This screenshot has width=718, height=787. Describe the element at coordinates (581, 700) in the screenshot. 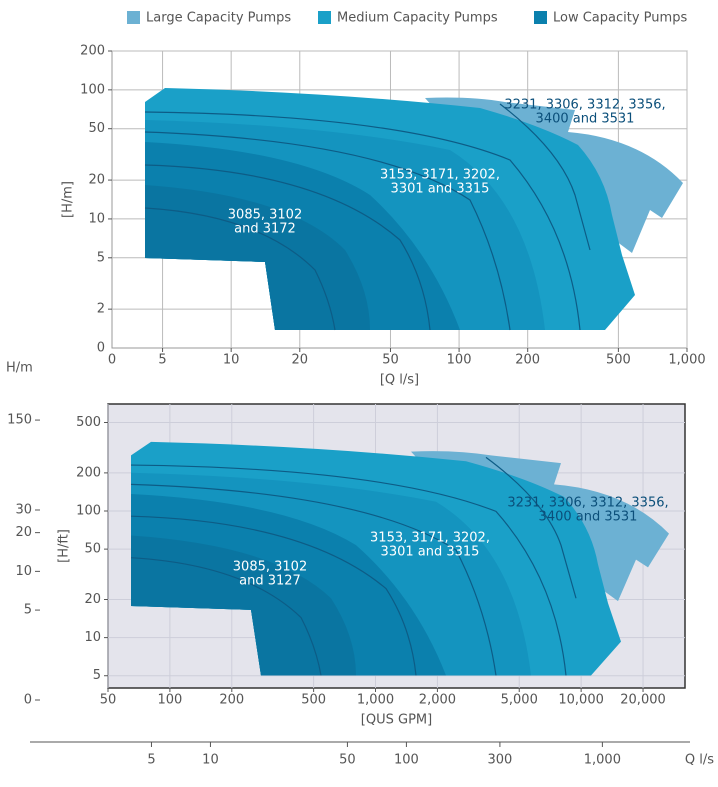

I see `x-tick-label: 10,000` at that location.